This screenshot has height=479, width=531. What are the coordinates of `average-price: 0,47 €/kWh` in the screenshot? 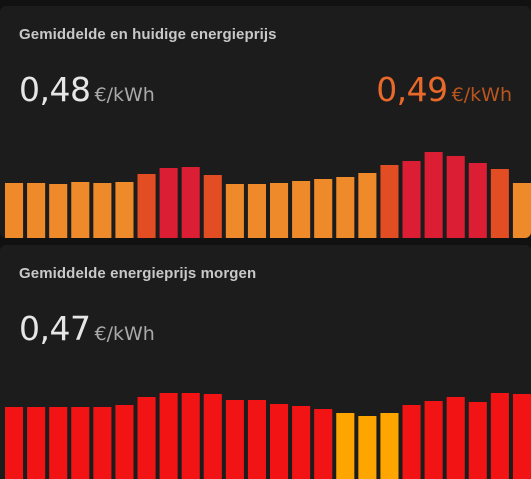 It's located at (87, 328).